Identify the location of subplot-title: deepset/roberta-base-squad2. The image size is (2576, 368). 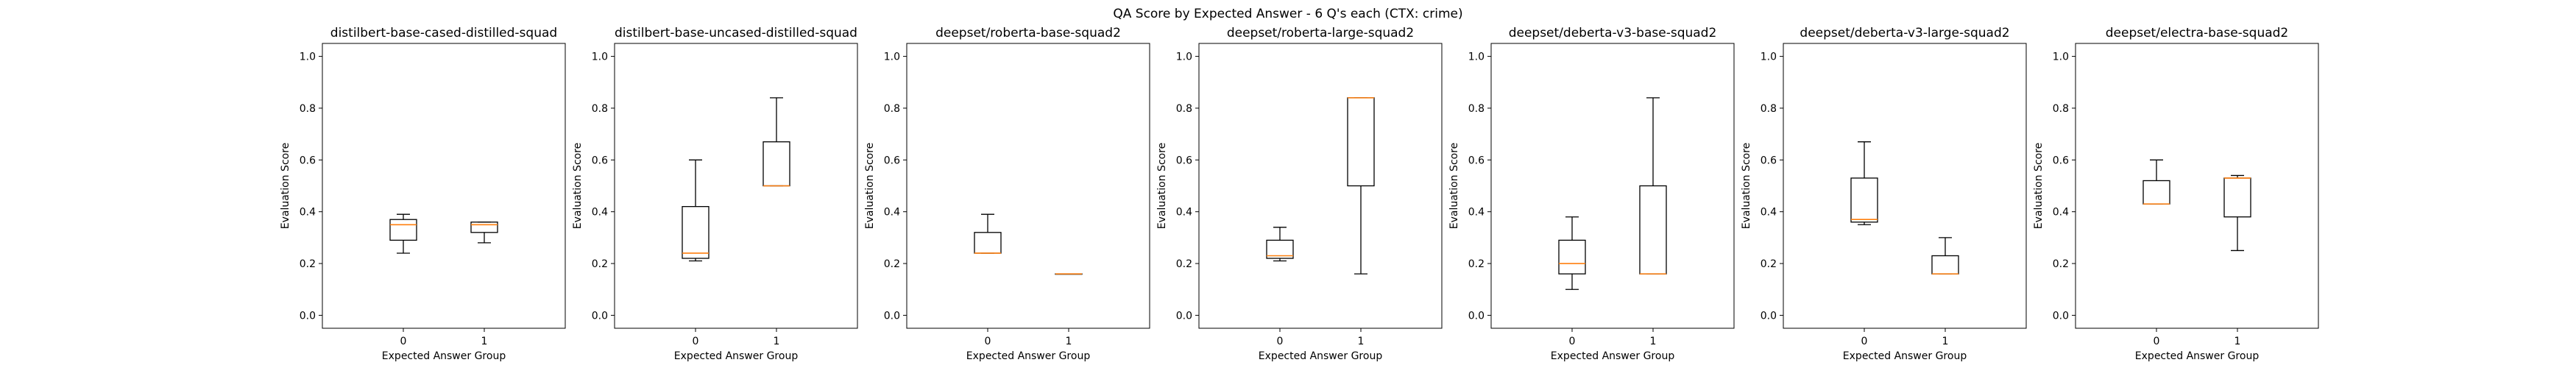
(1028, 33).